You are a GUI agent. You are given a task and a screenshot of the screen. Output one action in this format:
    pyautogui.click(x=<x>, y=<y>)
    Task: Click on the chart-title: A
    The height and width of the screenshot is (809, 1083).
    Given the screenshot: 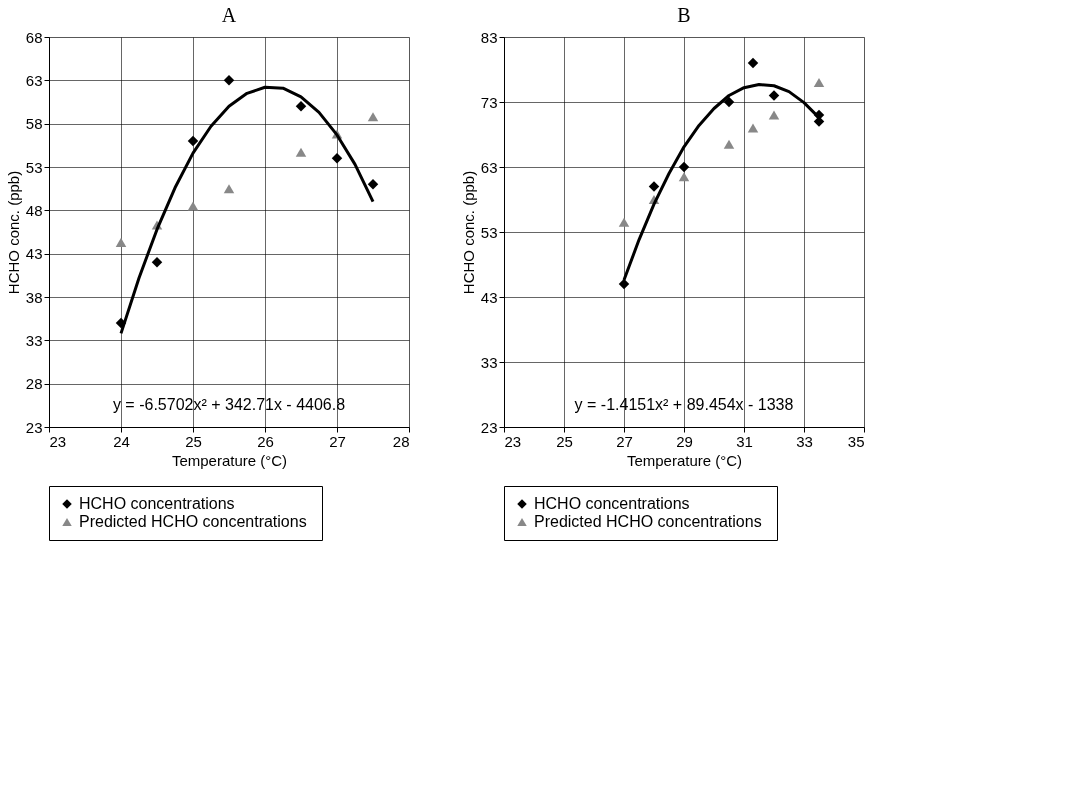 What is the action you would take?
    pyautogui.click(x=229, y=15)
    